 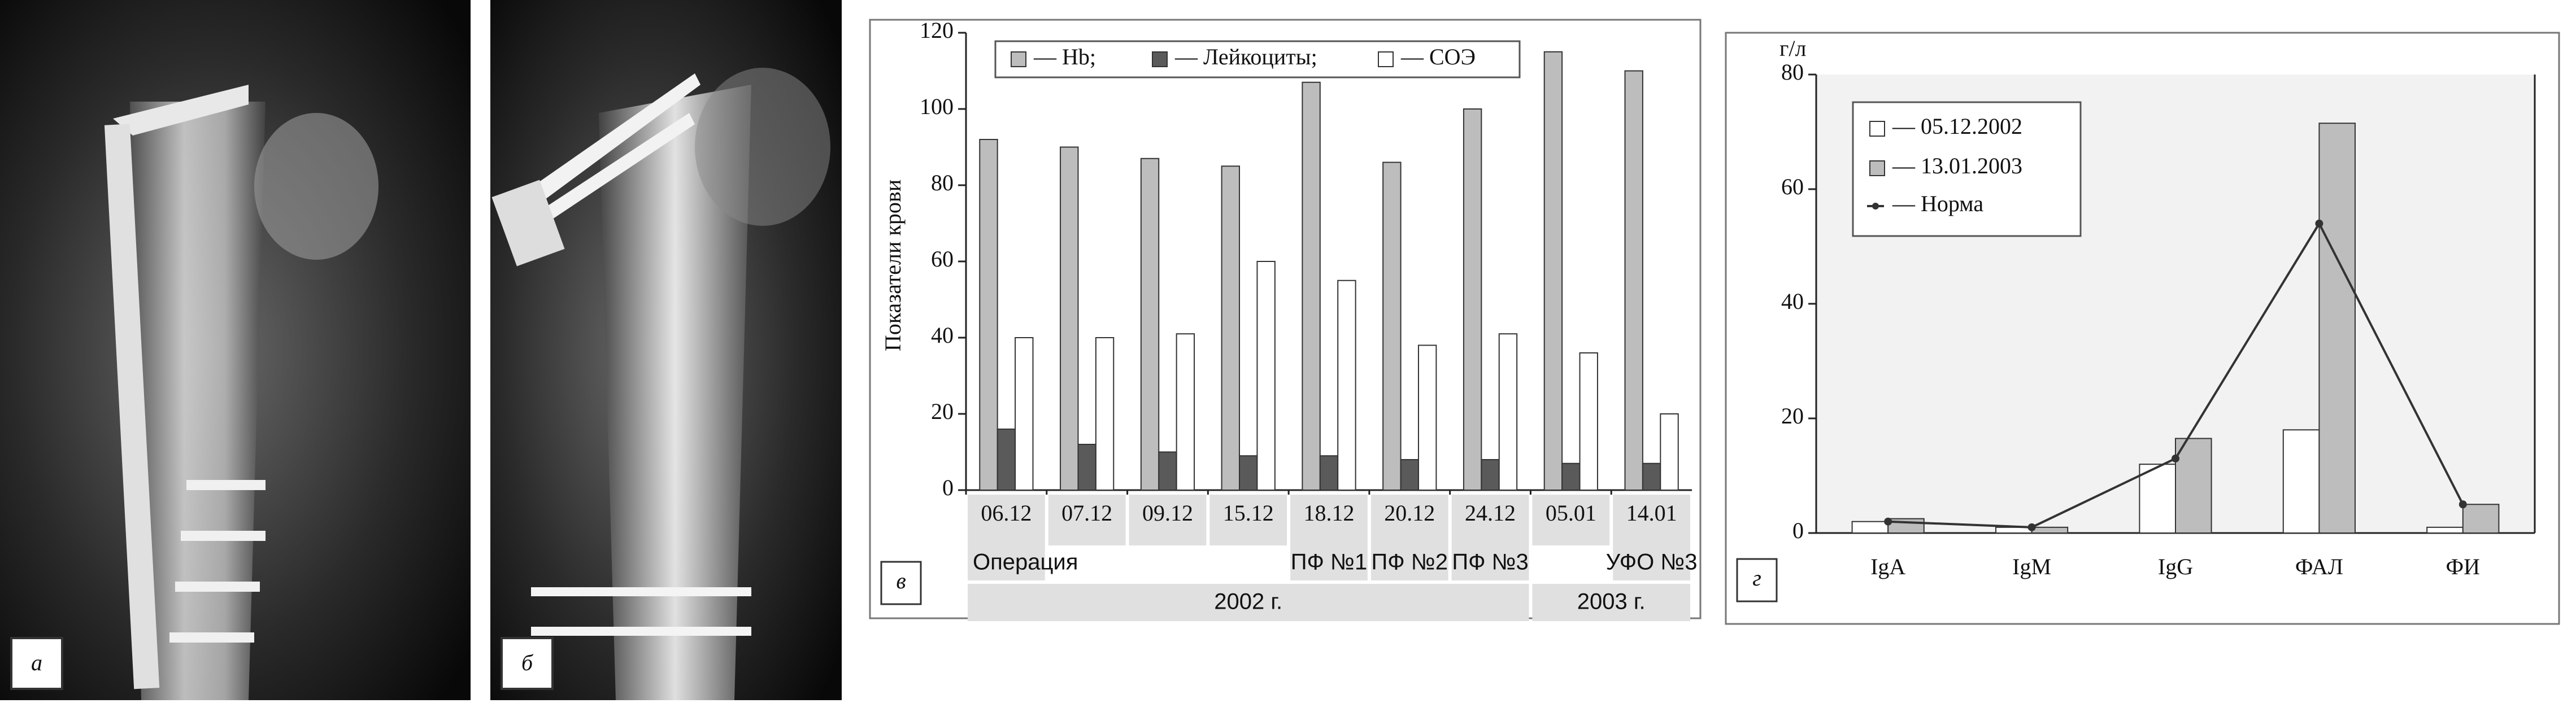 I want to click on legend-point, so click(x=1875, y=206).